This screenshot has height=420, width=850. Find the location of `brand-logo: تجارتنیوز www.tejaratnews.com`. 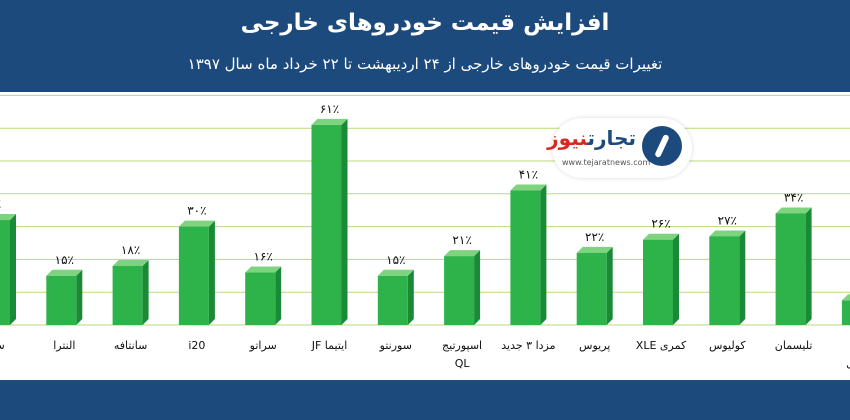

brand-logo: تجارتنیوز www.tejaratnews.com is located at coordinates (619, 148).